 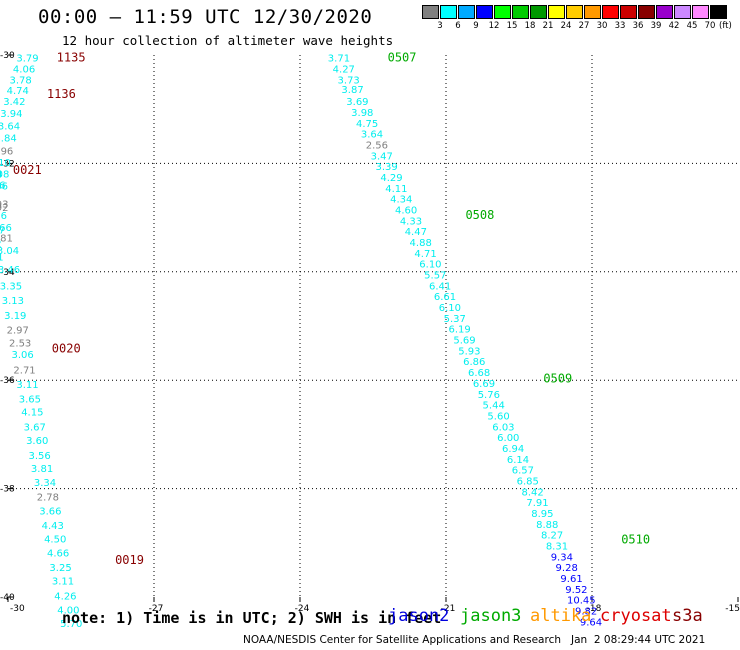 What do you see at coordinates (530, 26) in the screenshot?
I see `legend-label: 18` at bounding box center [530, 26].